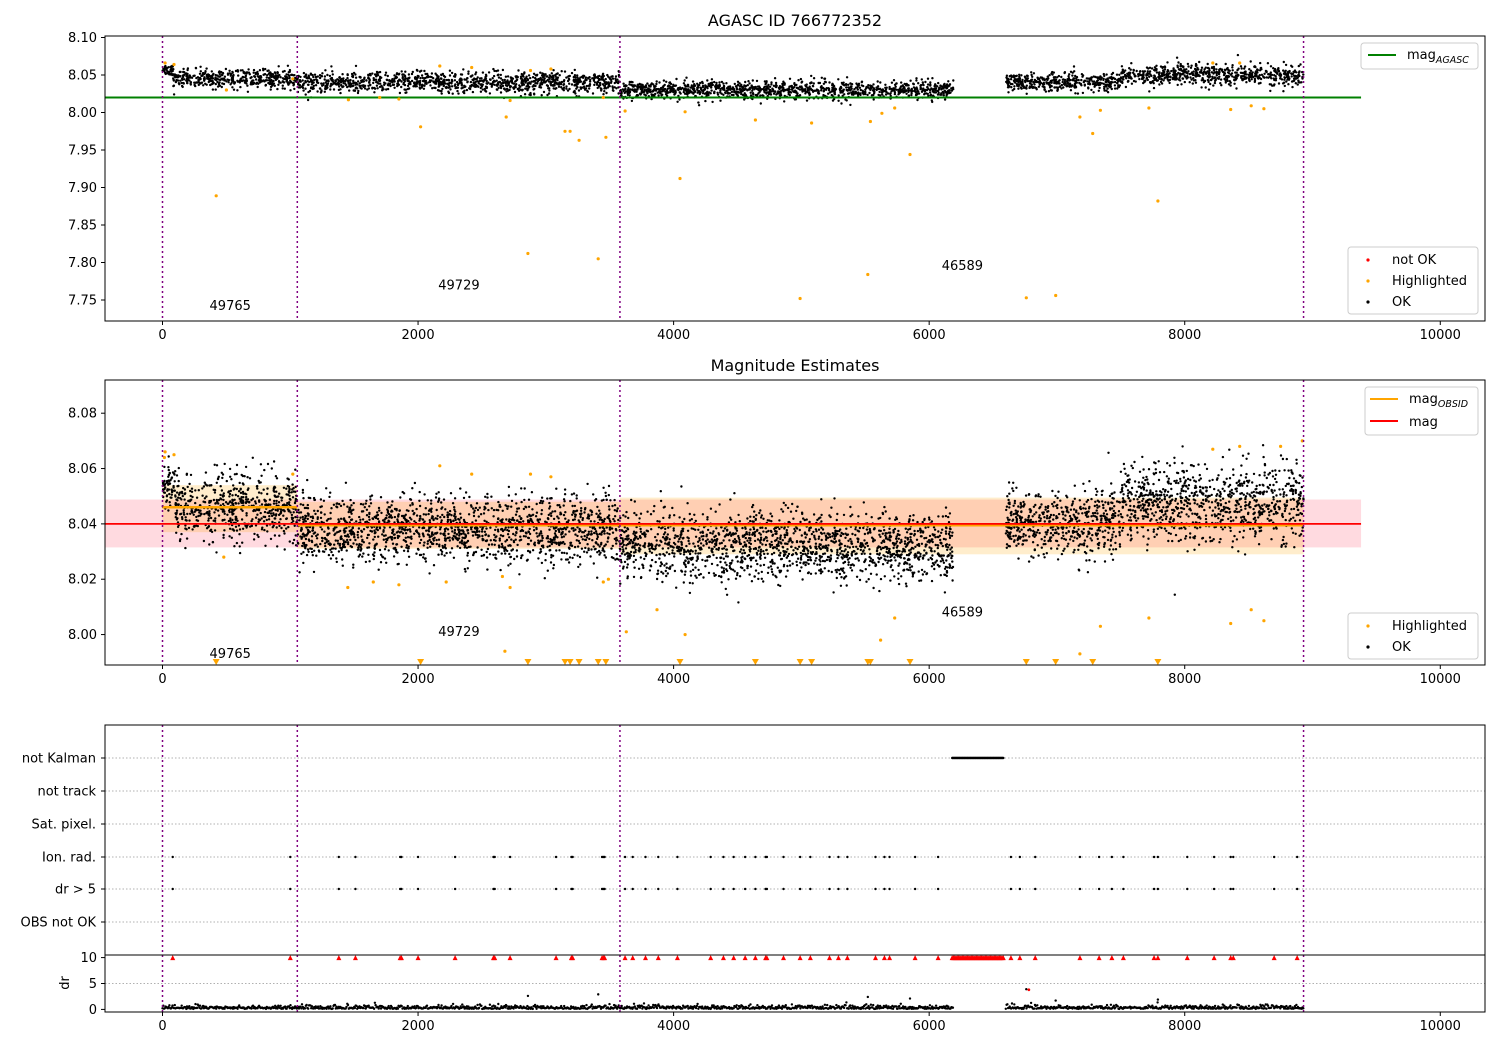 The width and height of the screenshot is (1500, 1050). I want to click on x-tick-label: 0, so click(162, 335).